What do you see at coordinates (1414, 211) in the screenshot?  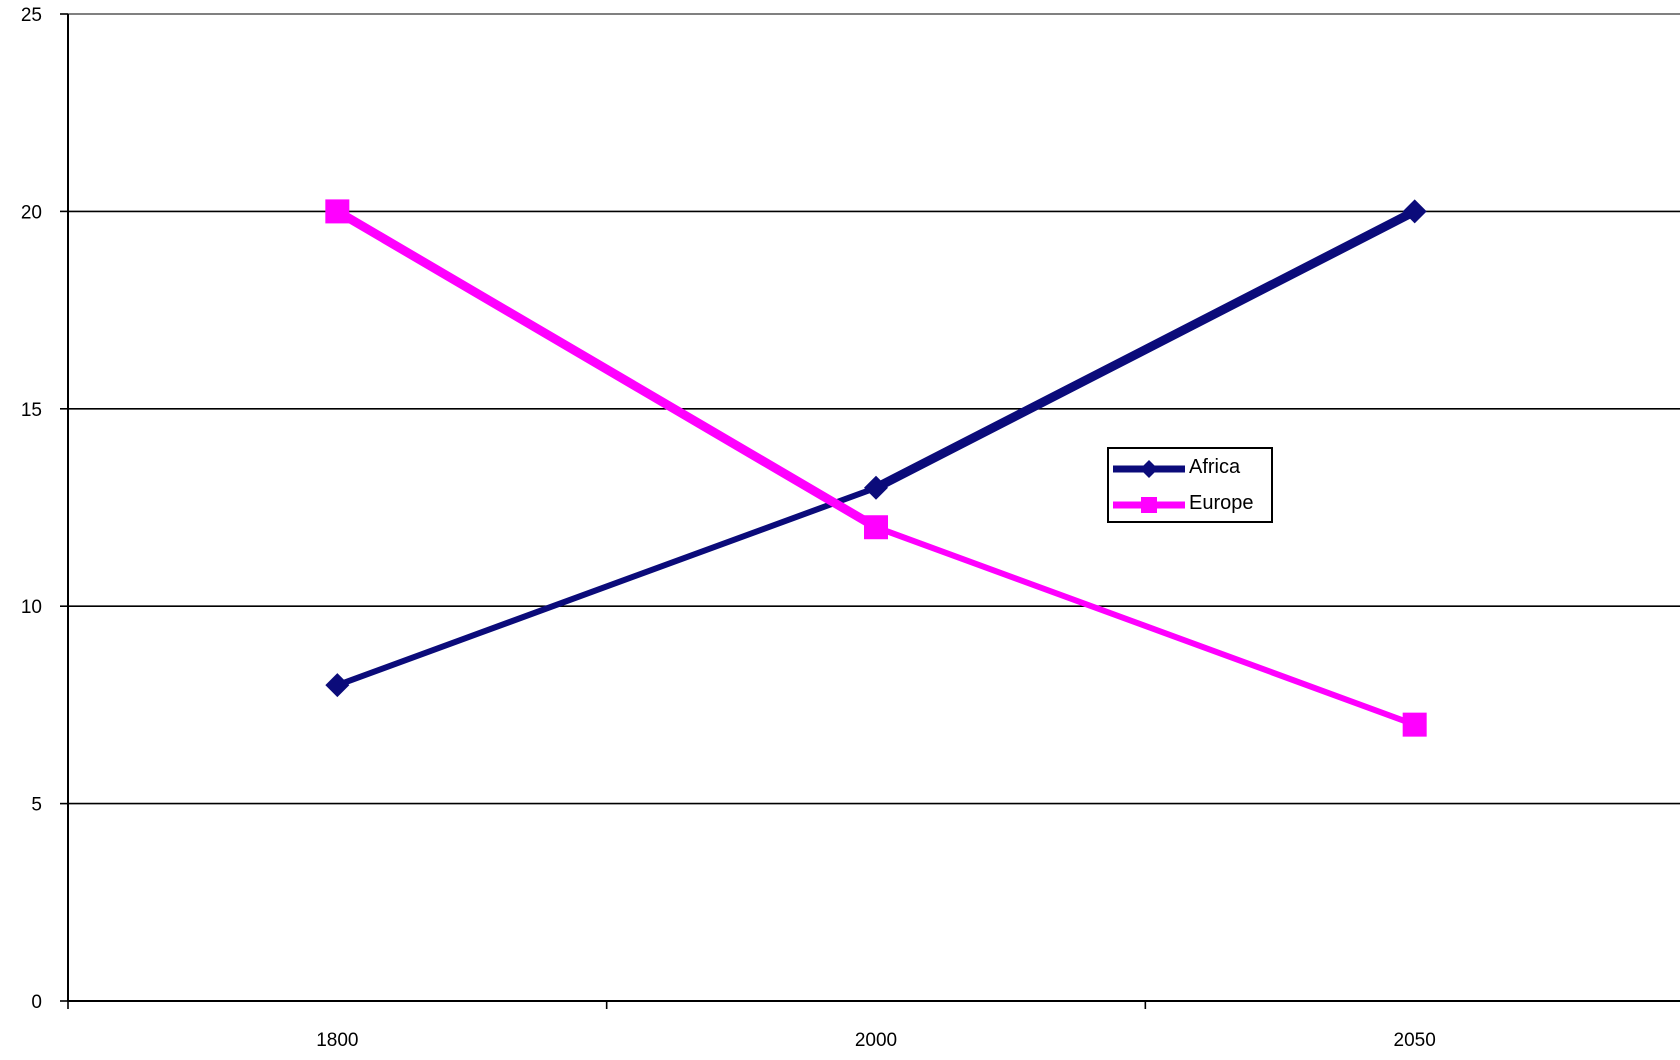 I see `data-point-africa-2050` at bounding box center [1414, 211].